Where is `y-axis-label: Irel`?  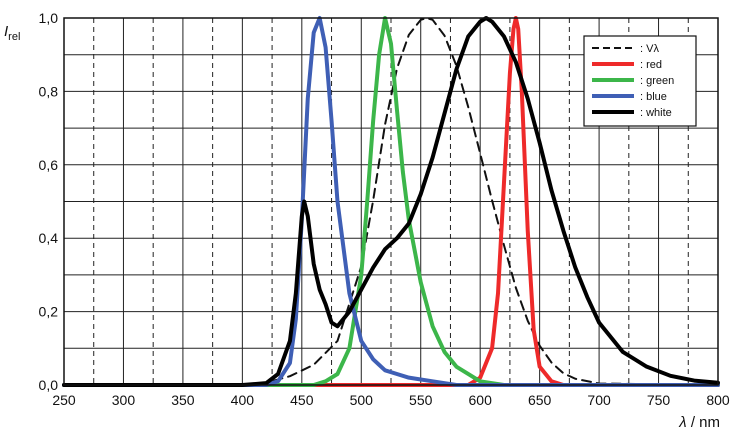
y-axis-label: Irel is located at coordinates (12, 33).